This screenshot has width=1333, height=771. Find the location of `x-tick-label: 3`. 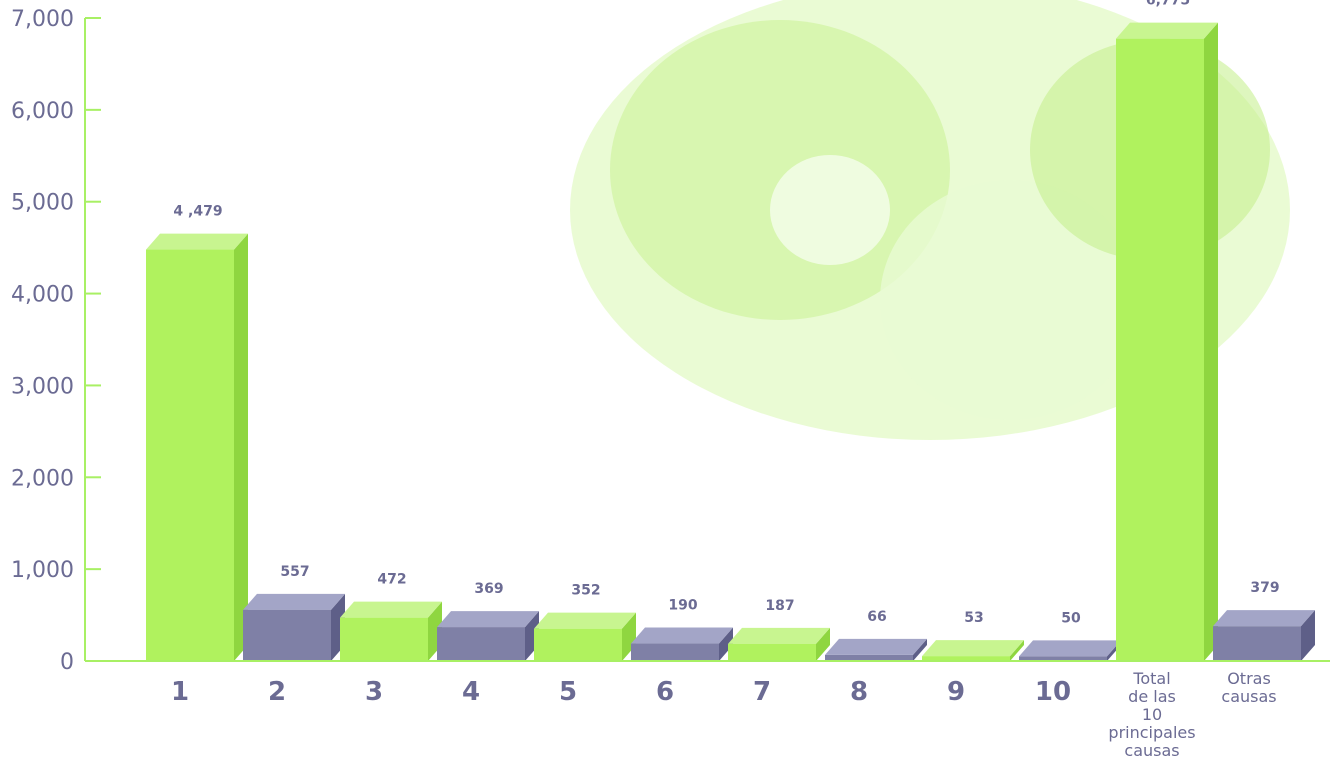

x-tick-label: 3 is located at coordinates (374, 692).